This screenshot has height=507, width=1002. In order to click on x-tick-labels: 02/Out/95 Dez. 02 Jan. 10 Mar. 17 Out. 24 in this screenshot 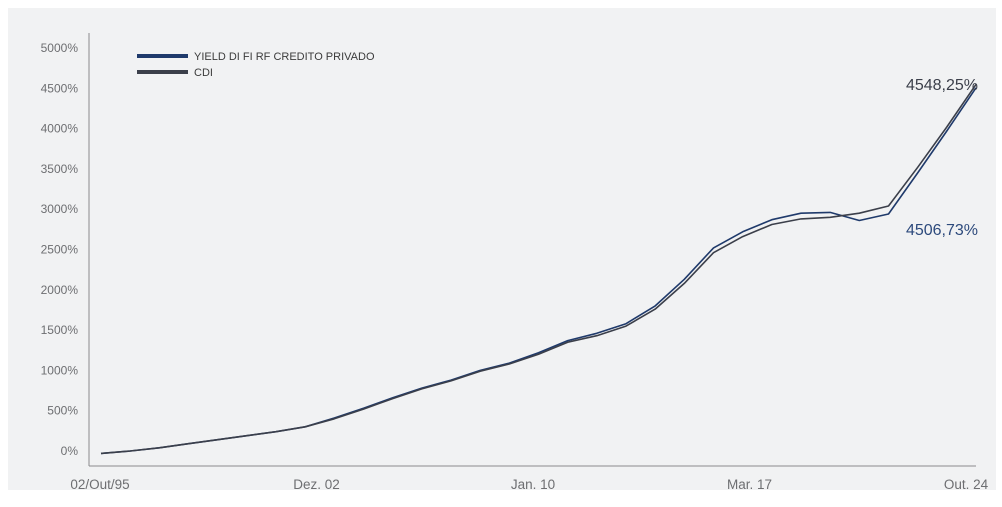, I will do `click(529, 483)`.